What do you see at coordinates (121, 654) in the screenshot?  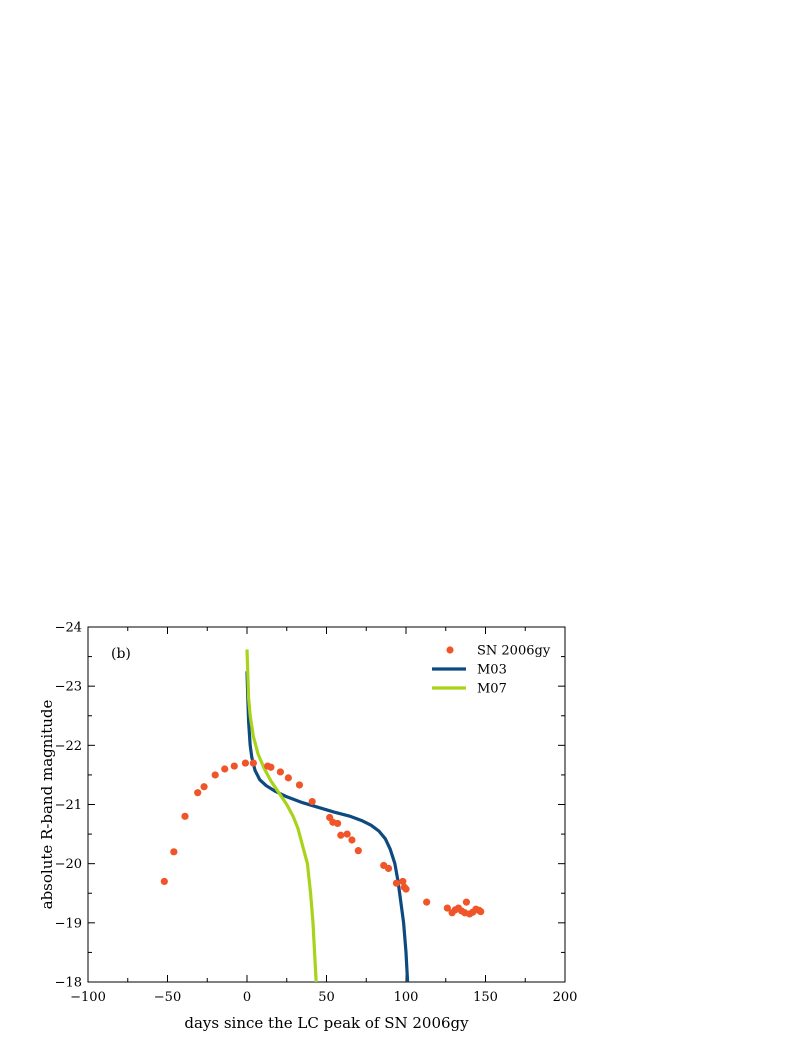 I see `panel-label: (b)` at bounding box center [121, 654].